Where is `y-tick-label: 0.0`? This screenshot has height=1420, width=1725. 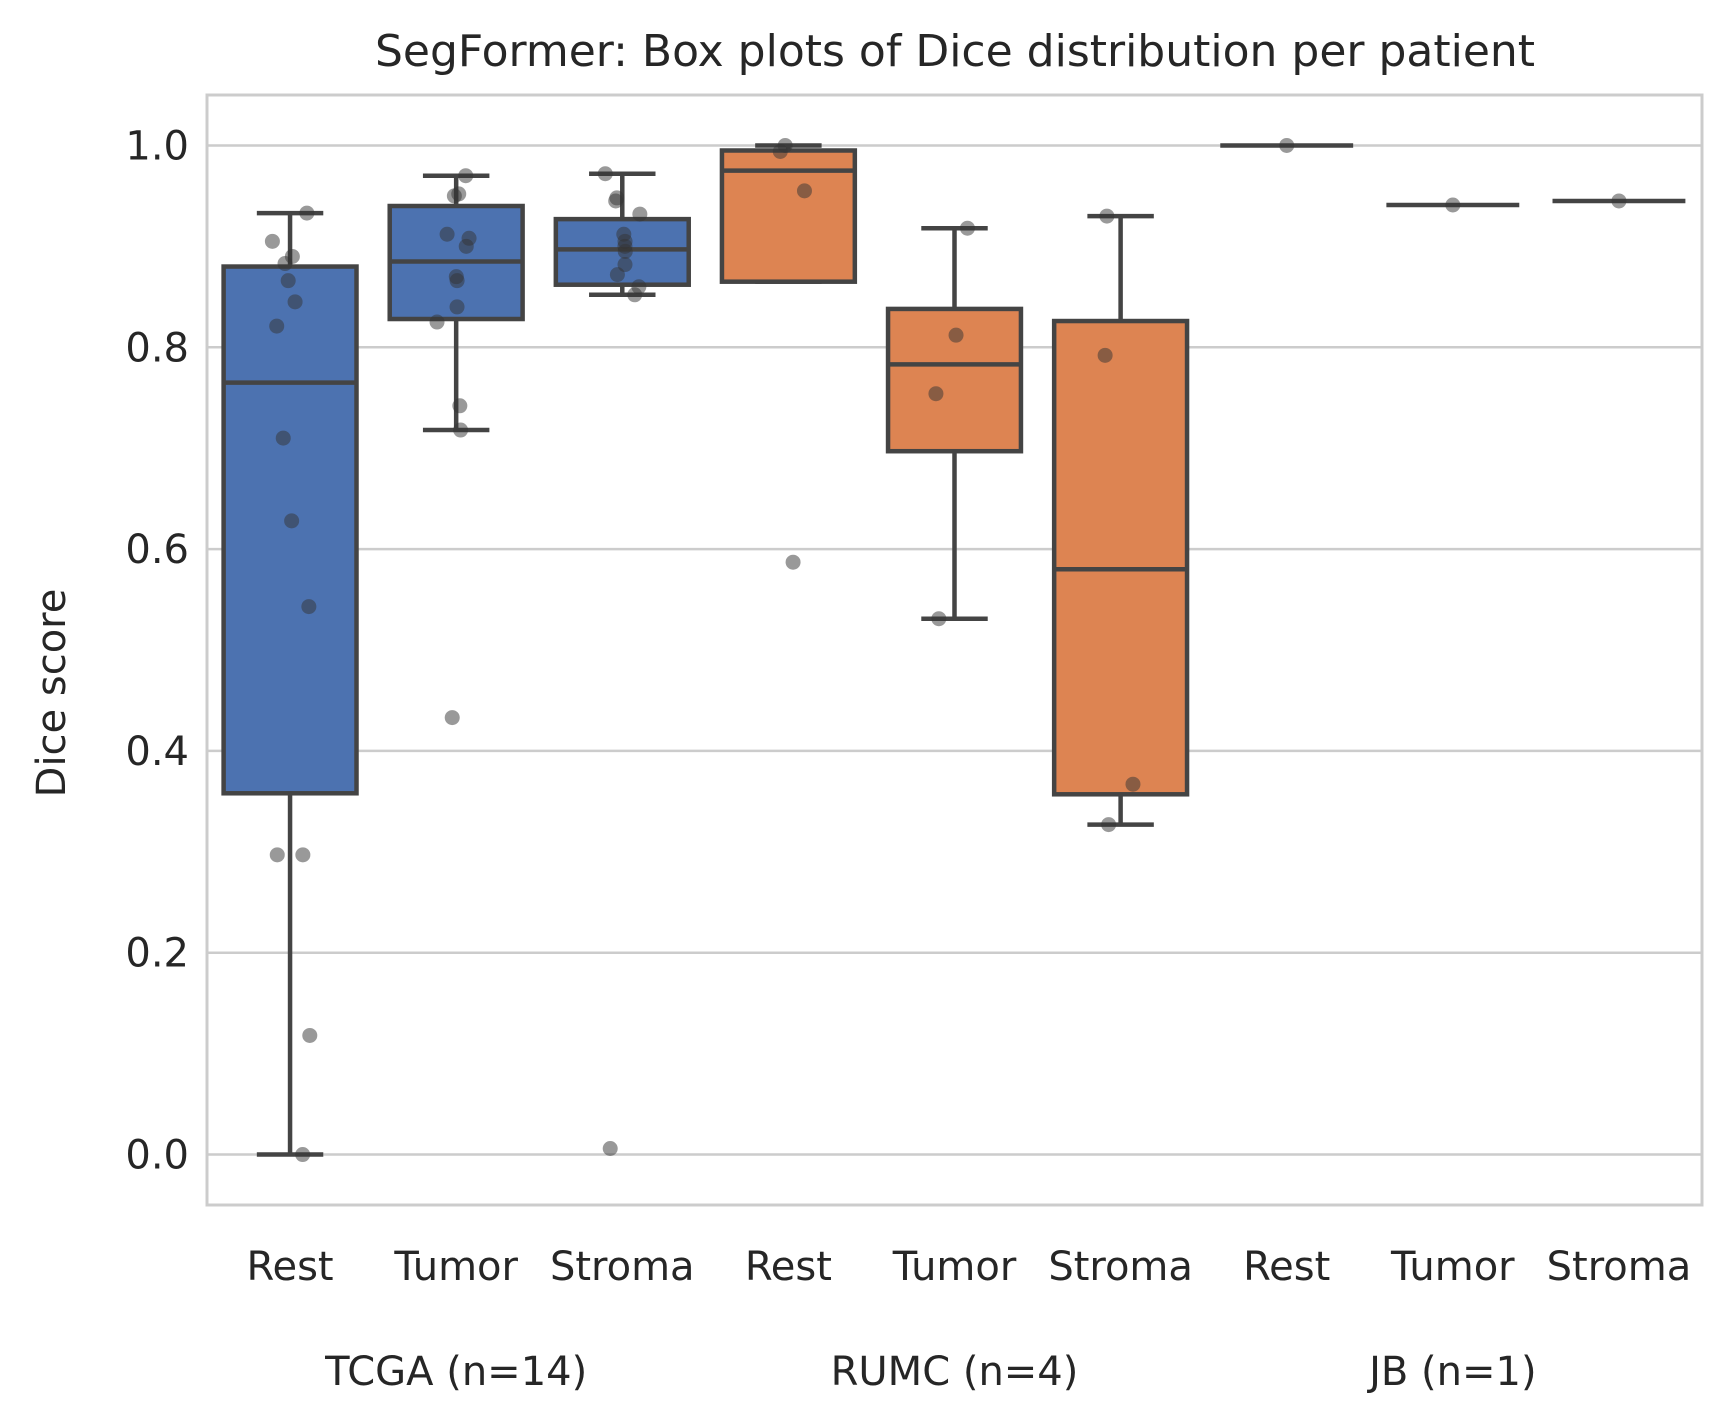 y-tick-label: 0.0 is located at coordinates (157, 1156).